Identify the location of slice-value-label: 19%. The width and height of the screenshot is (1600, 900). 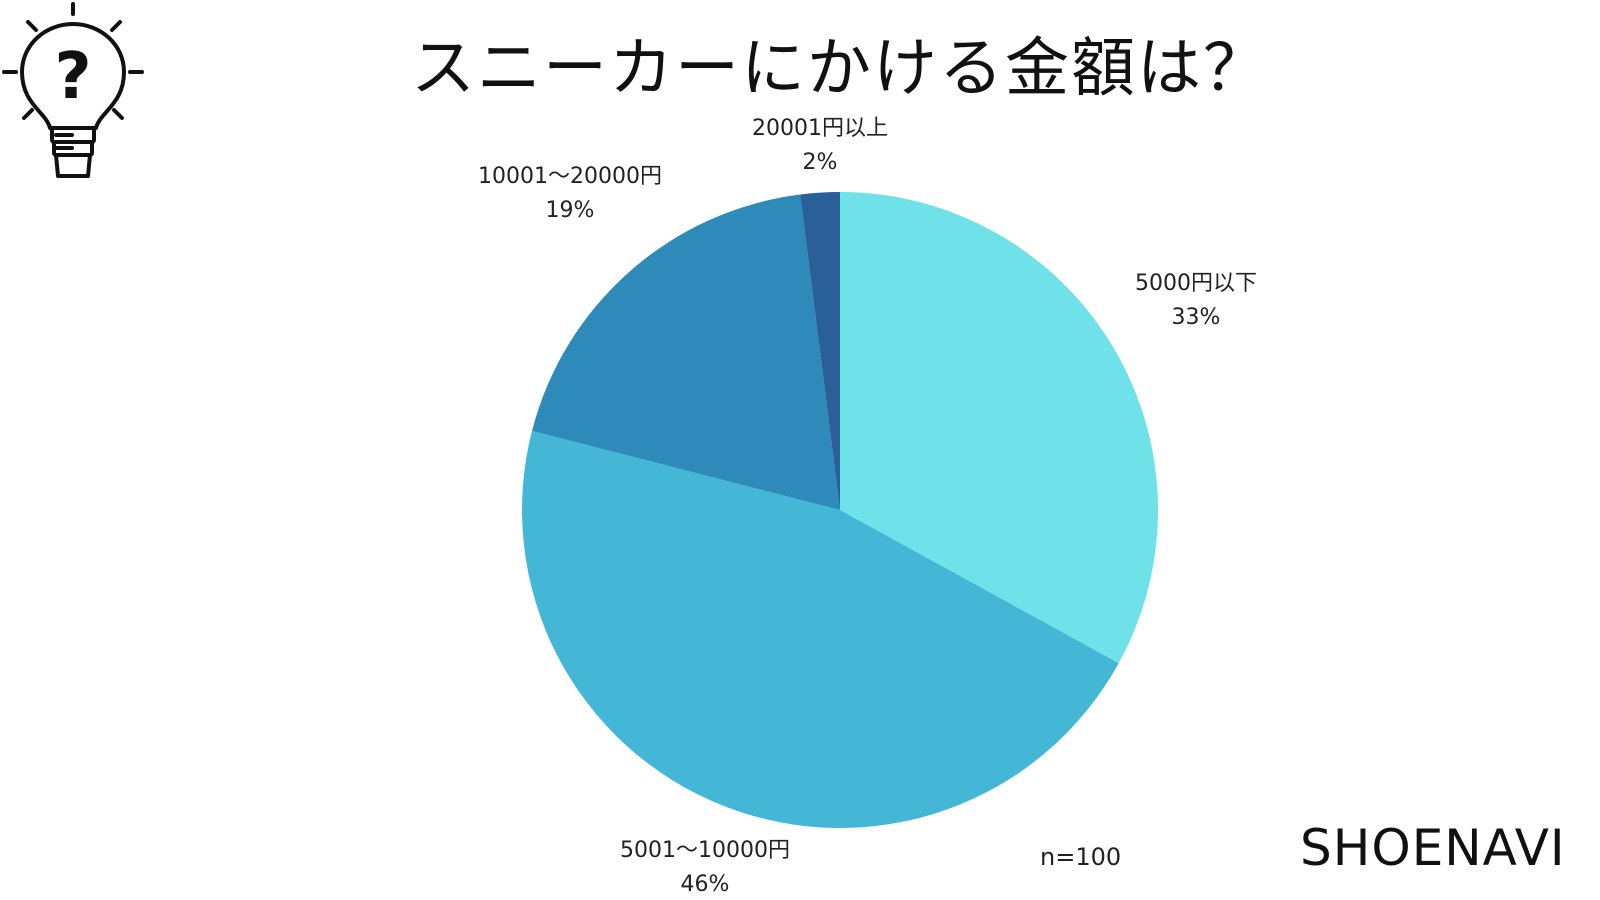
(570, 210).